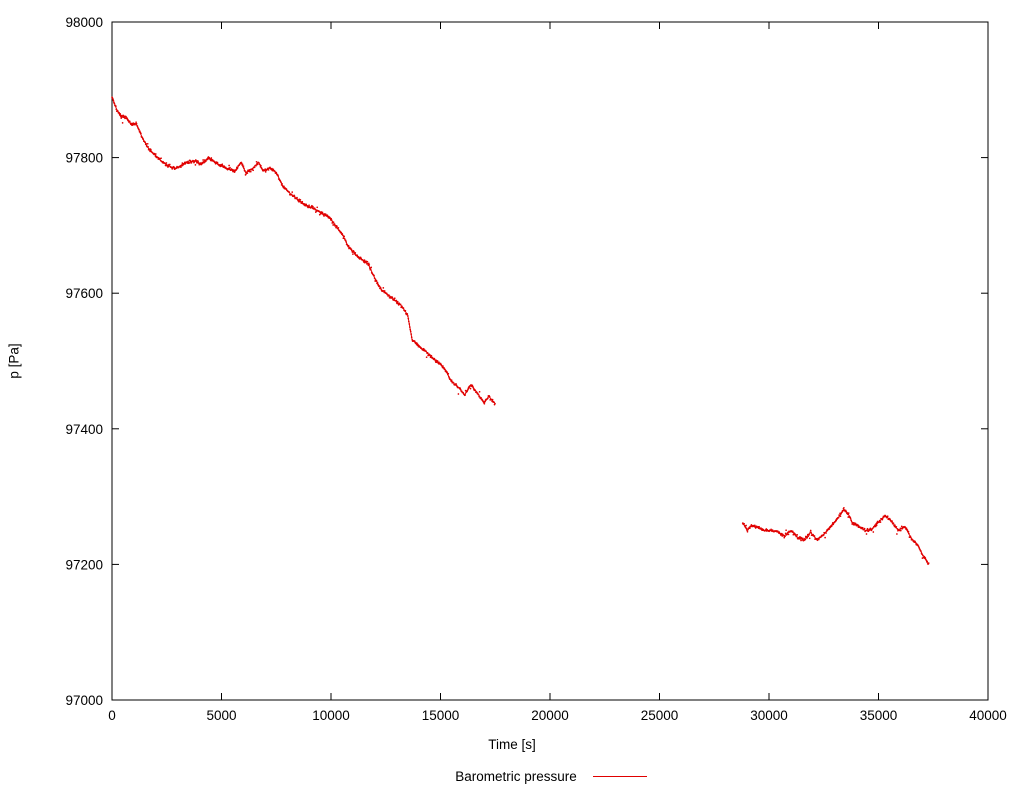 This screenshot has width=1024, height=800. What do you see at coordinates (84, 22) in the screenshot?
I see `svg-text: 98000` at bounding box center [84, 22].